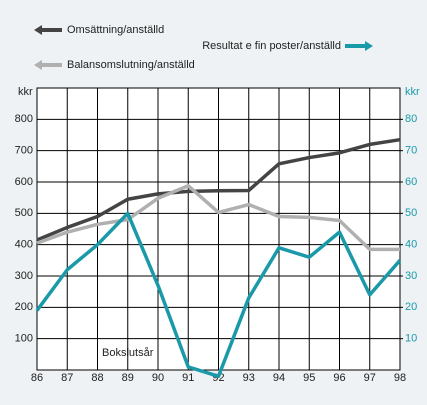 This screenshot has height=405, width=427. What do you see at coordinates (24, 339) in the screenshot?
I see `y-tick-label: 100` at bounding box center [24, 339].